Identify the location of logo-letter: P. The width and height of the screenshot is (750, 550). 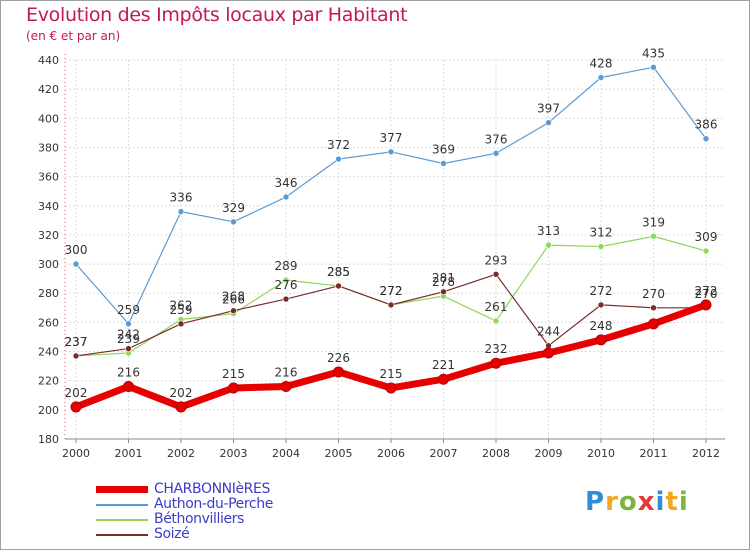
(595, 502).